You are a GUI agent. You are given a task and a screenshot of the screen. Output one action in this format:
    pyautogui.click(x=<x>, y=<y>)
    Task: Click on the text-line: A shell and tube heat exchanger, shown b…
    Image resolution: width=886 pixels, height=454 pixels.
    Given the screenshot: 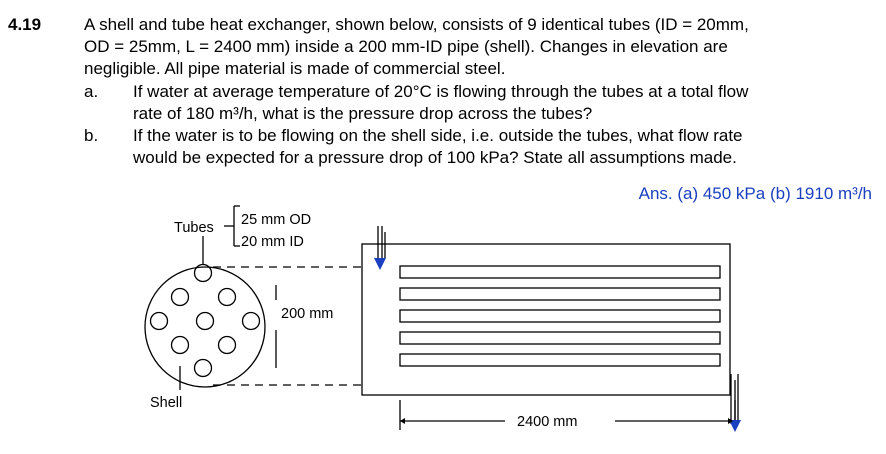 What is the action you would take?
    pyautogui.click(x=416, y=24)
    